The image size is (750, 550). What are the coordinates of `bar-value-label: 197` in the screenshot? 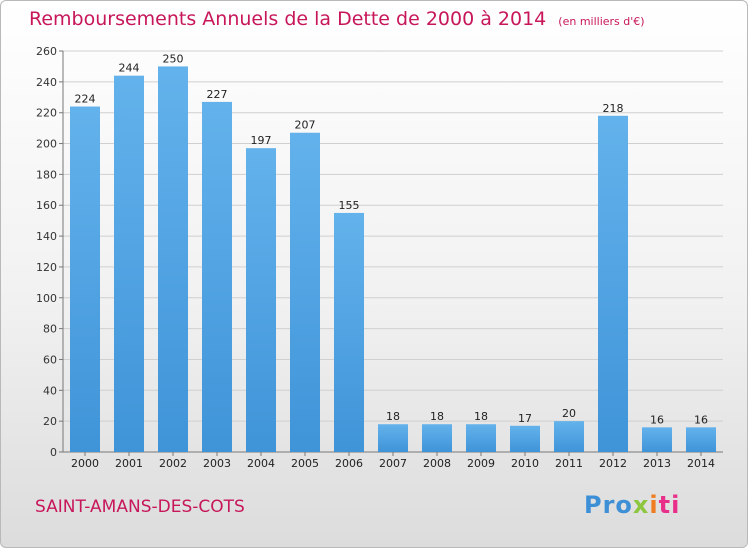 It's located at (261, 140).